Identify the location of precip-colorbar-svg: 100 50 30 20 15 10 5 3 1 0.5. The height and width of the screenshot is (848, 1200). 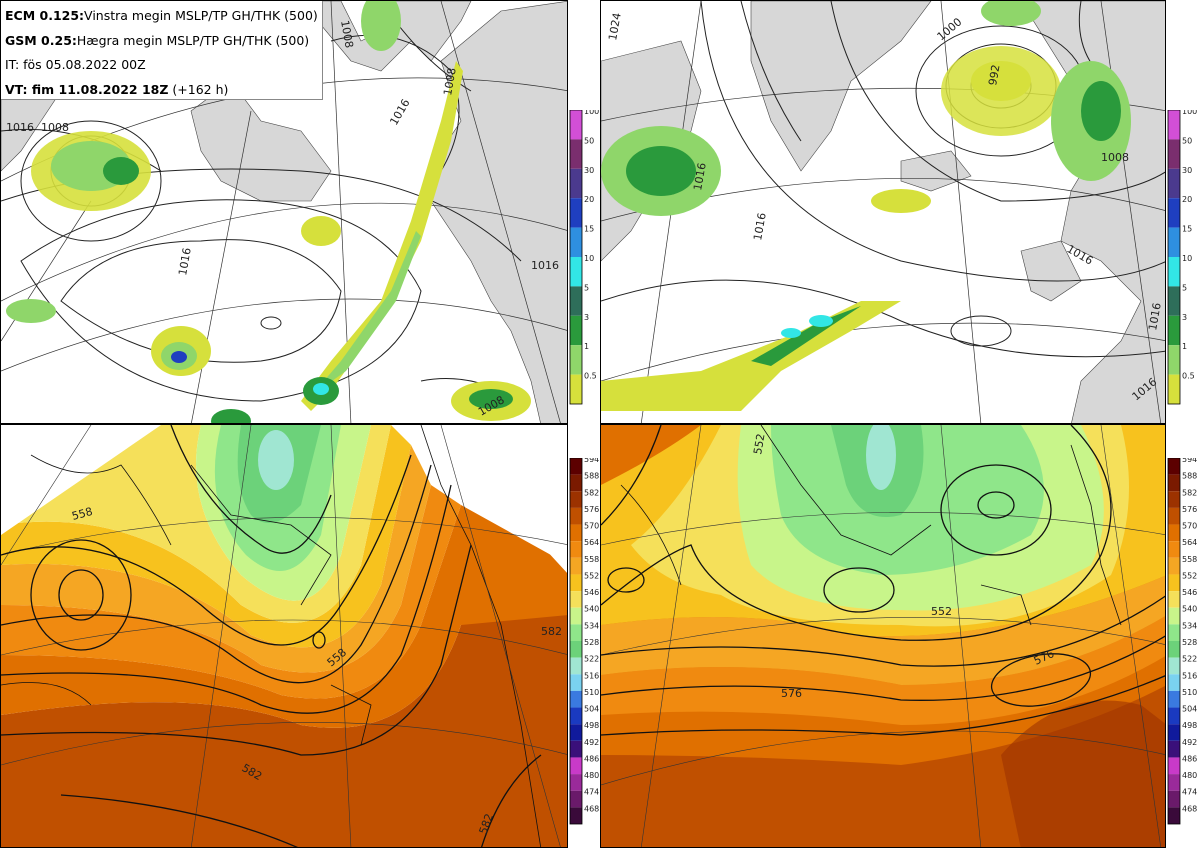
(1182, 257).